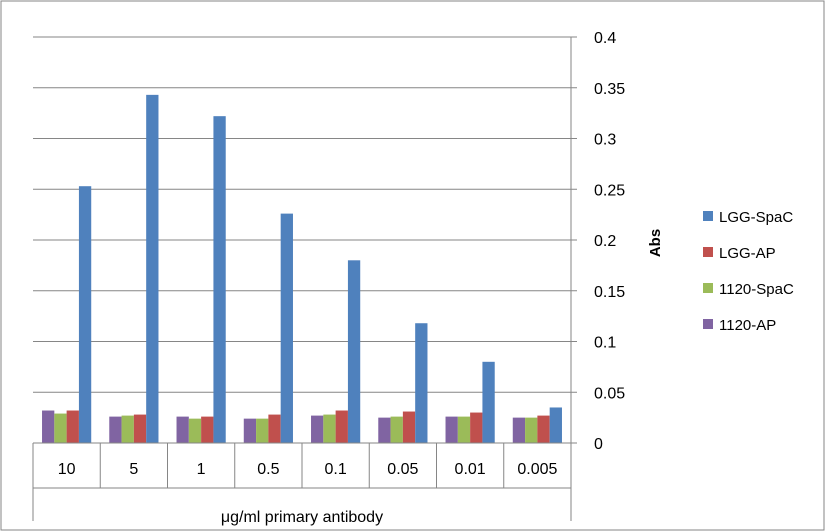 This screenshot has height=532, width=826. I want to click on y-tick-label: 0, so click(598, 444).